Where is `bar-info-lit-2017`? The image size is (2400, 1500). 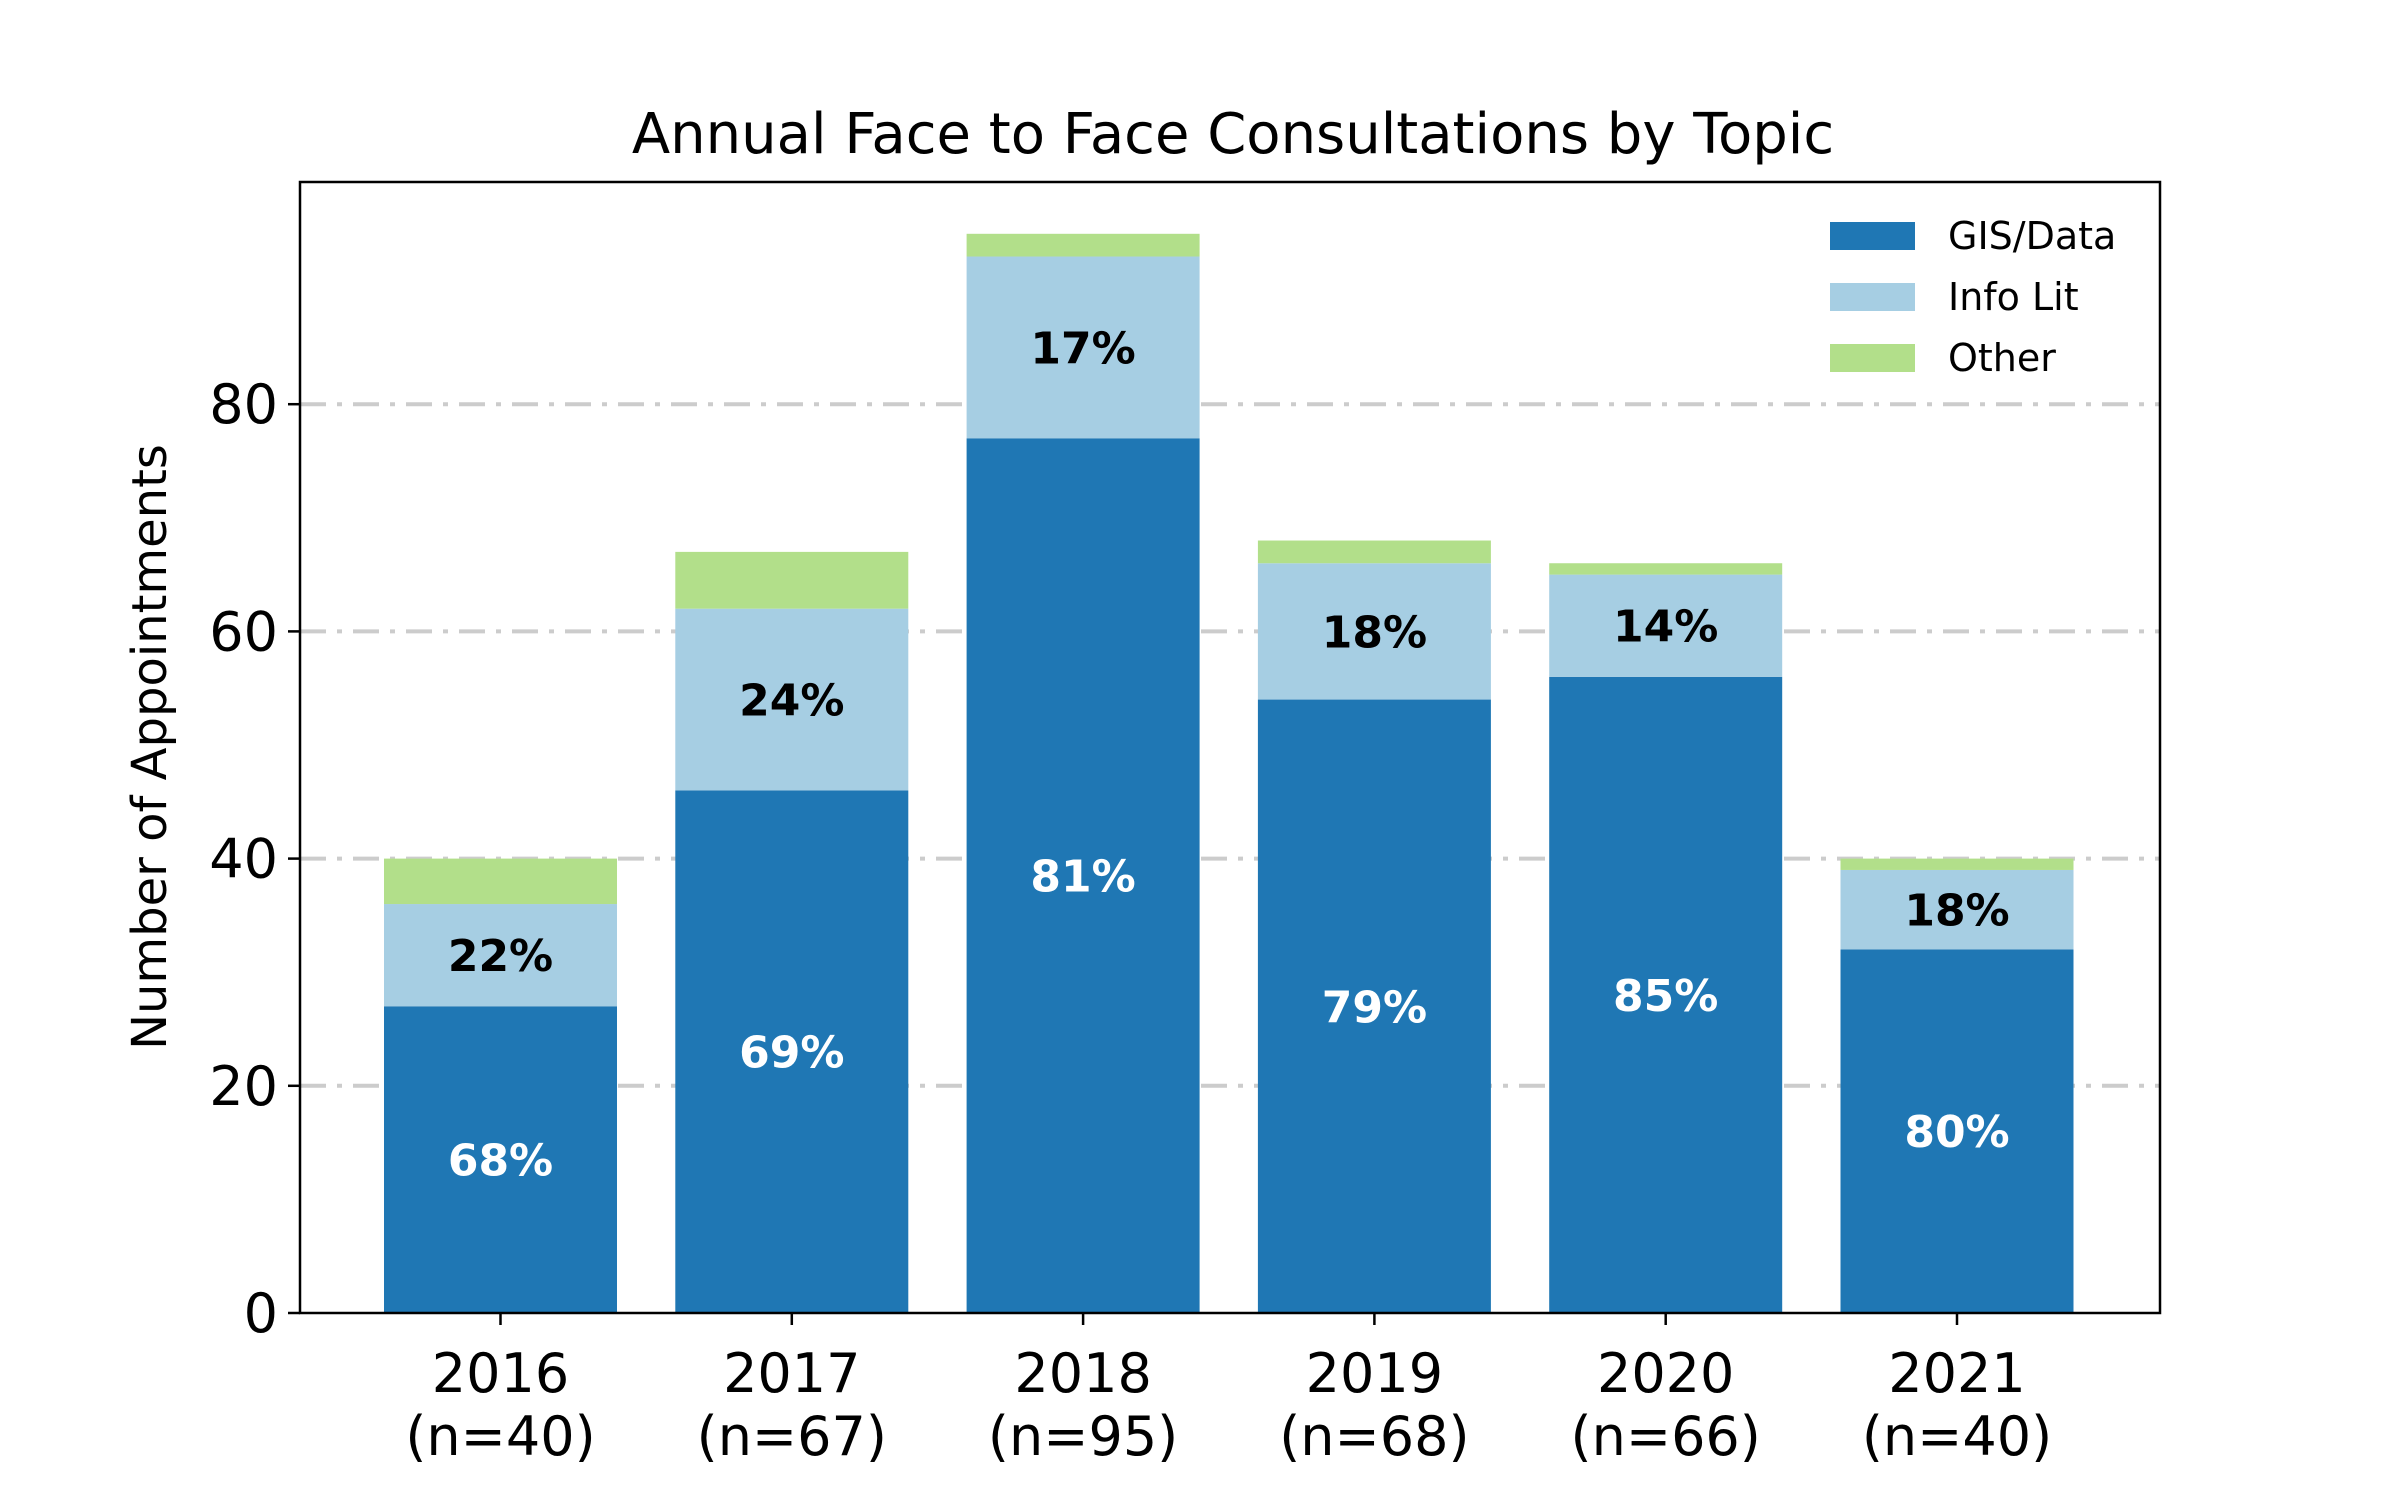 bar-info-lit-2017 is located at coordinates (792, 699).